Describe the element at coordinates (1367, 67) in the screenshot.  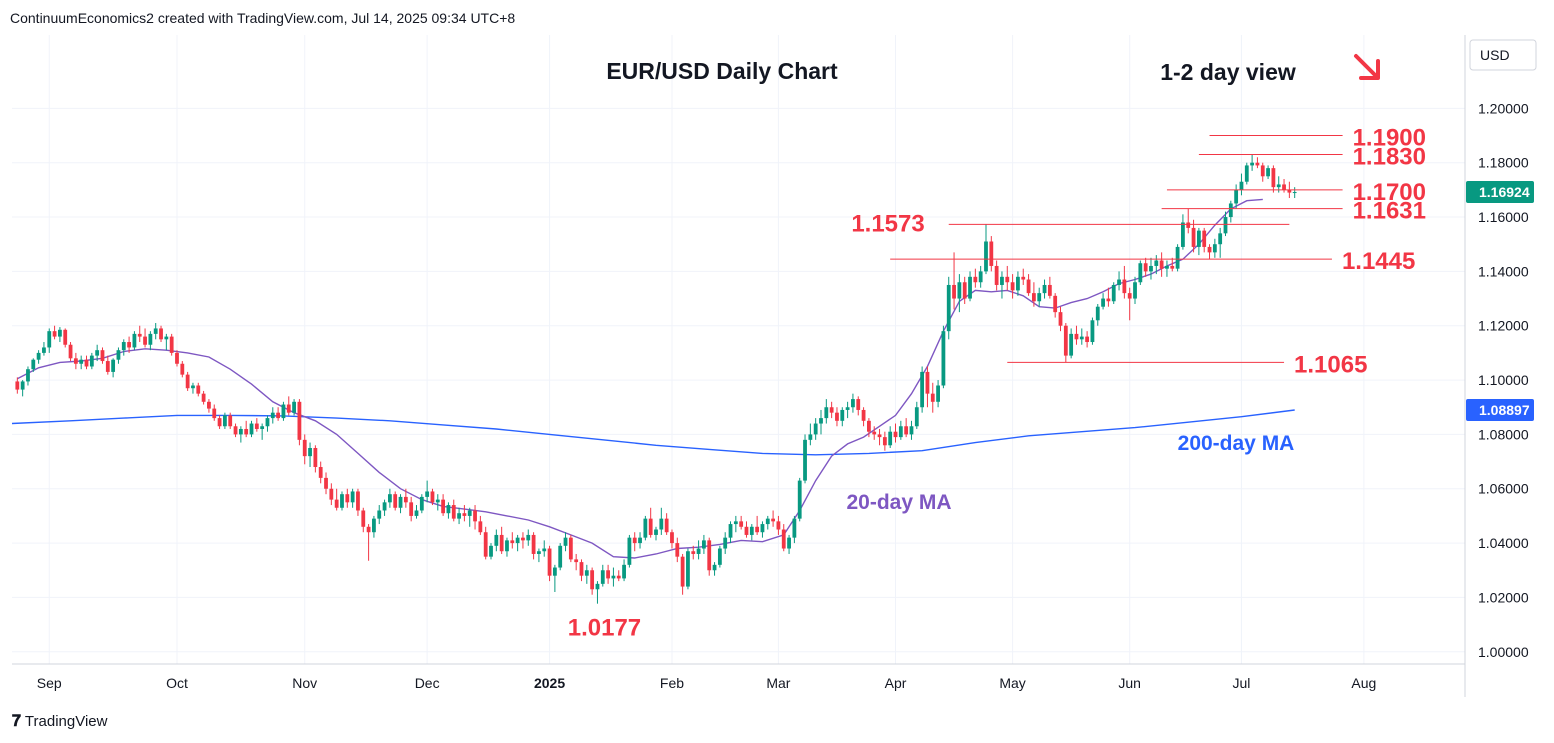
I see `down-right-arrow-icon` at that location.